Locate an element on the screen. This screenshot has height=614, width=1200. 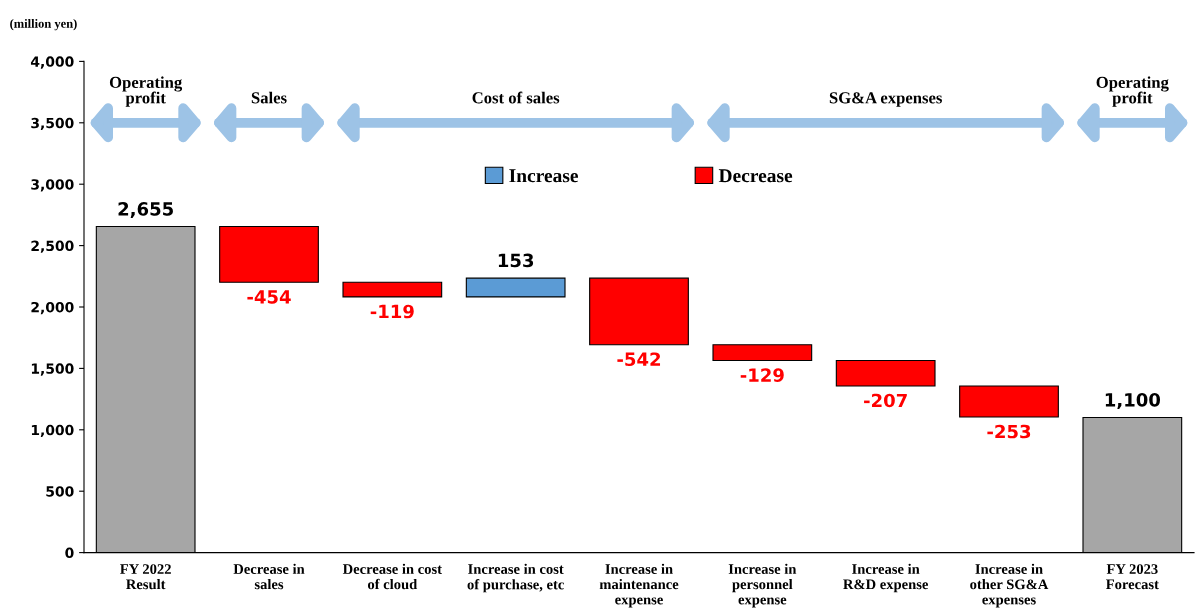
data-label: -129 is located at coordinates (762, 375).